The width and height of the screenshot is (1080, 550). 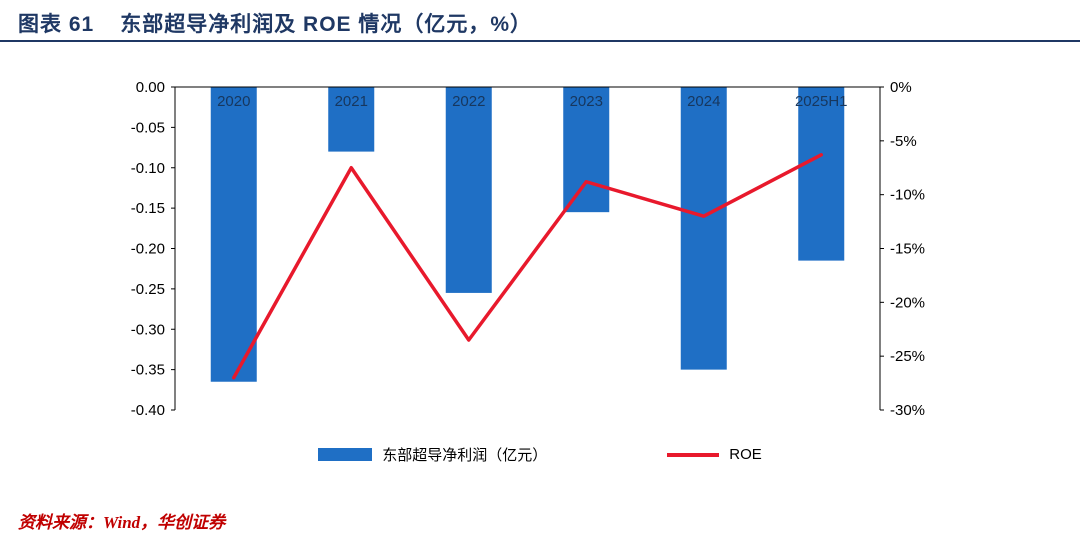 I want to click on figure-title: 东部超导净利润及 ROE 情况（亿元，%）, so click(x=326, y=24).